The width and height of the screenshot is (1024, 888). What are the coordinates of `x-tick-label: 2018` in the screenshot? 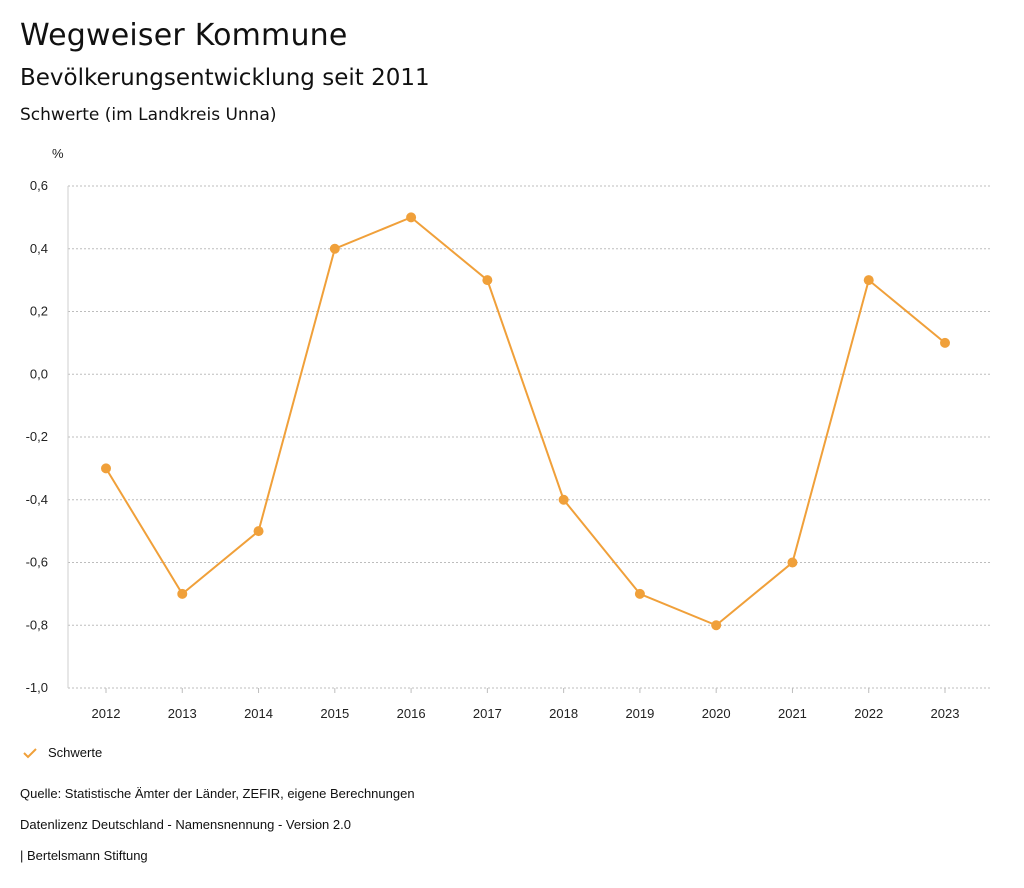 It's located at (563, 713).